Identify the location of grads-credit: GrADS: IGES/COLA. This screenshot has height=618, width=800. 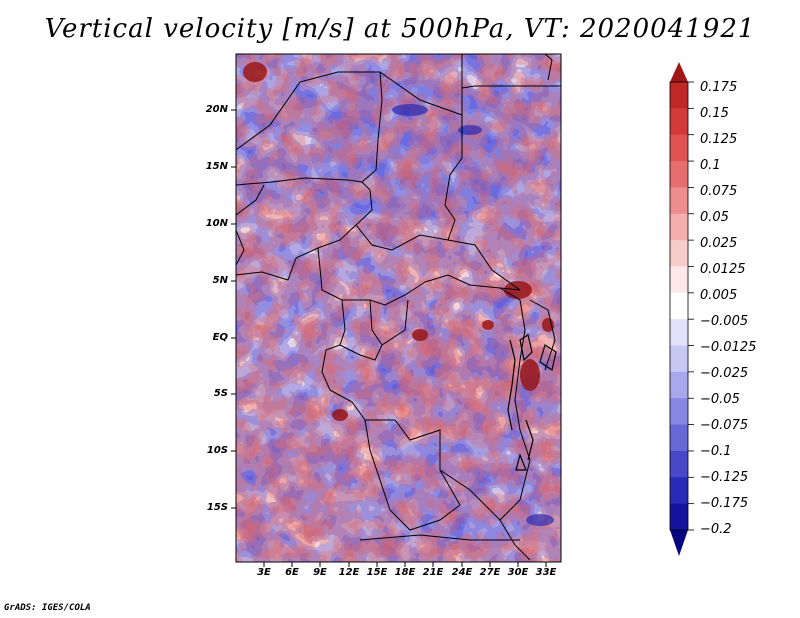
(47, 608).